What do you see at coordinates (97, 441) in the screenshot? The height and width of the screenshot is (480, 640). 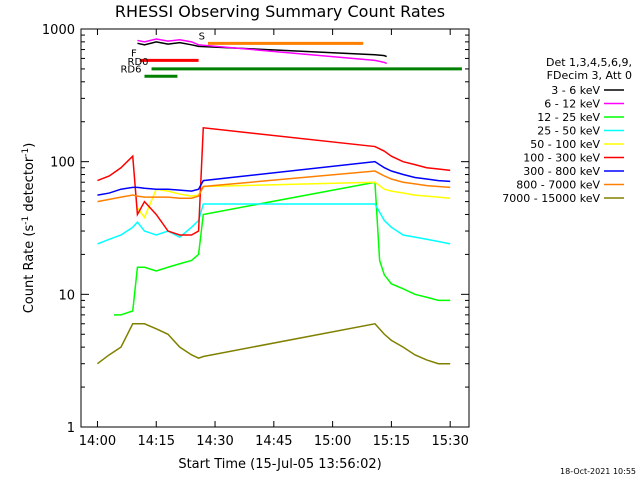 I see `x-tick-label: 14:00` at bounding box center [97, 441].